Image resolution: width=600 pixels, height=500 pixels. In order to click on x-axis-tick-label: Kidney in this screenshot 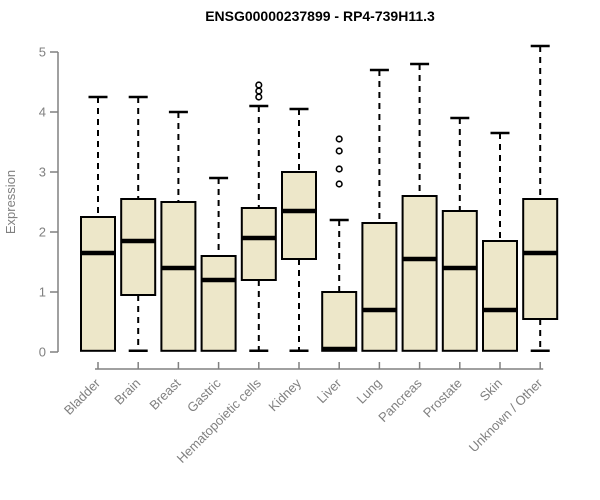, I will do `click(284, 394)`.